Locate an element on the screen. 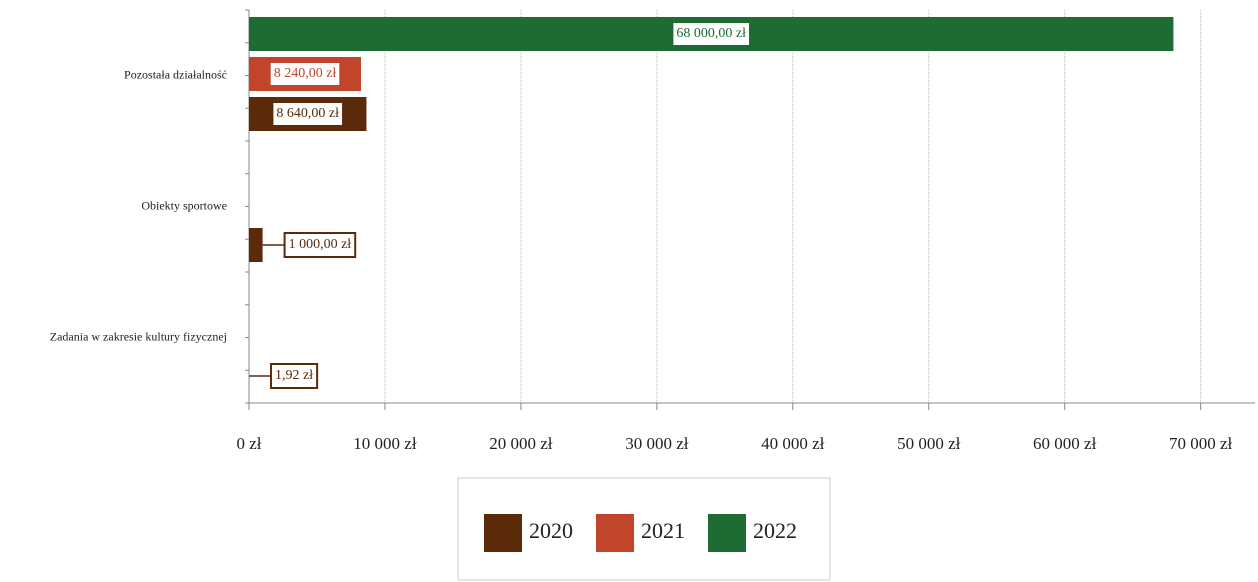 Image resolution: width=1258 pixels, height=582 pixels. value-label-group: 8 640,00 zł is located at coordinates (308, 114).